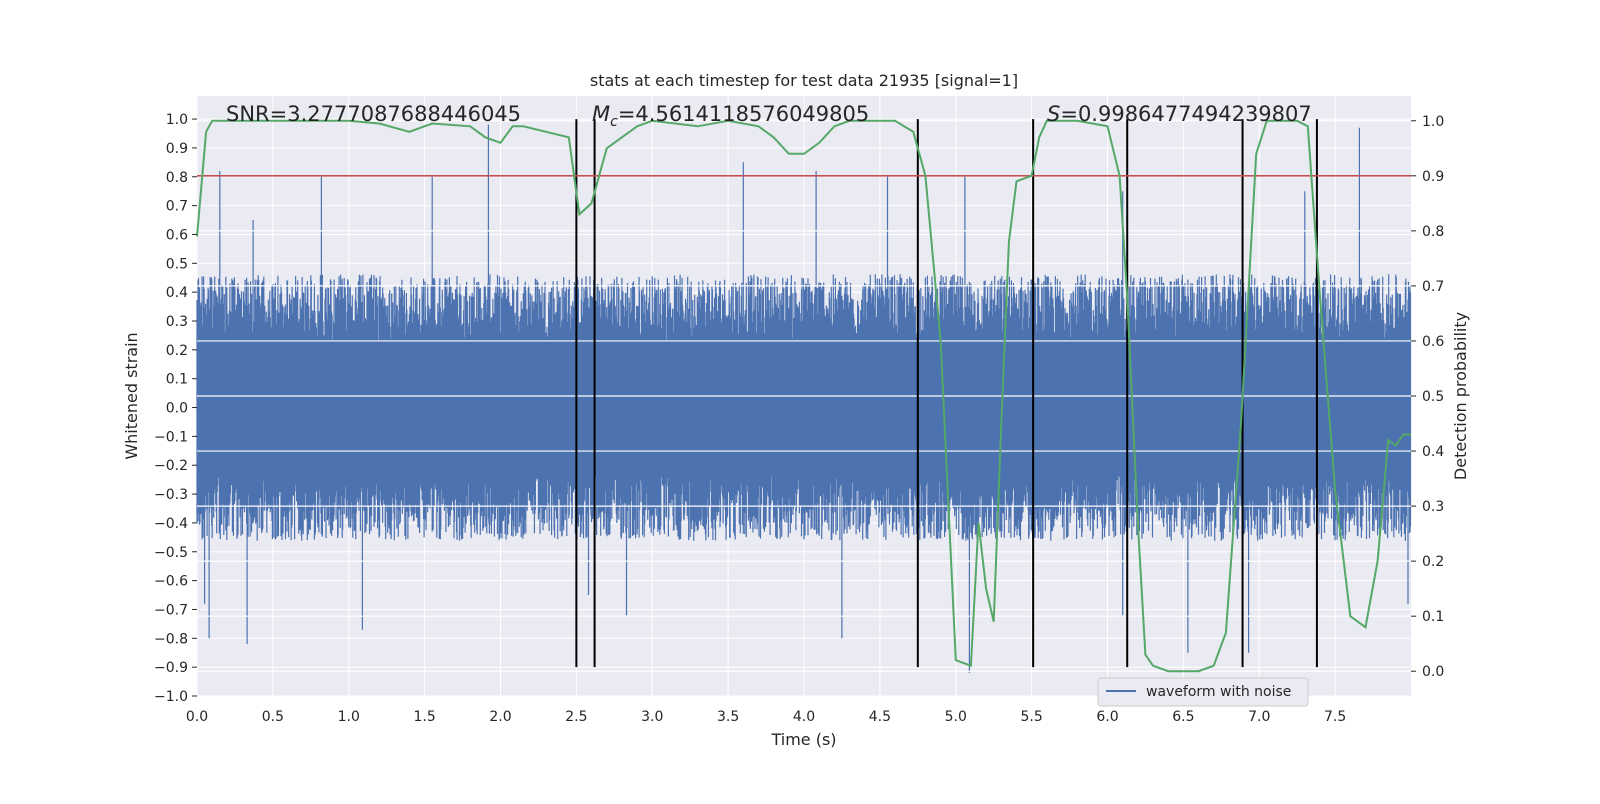 This screenshot has height=804, width=1600. What do you see at coordinates (743, 114) in the screenshot?
I see `chirp-mass-value: =4.5614118576049805` at bounding box center [743, 114].